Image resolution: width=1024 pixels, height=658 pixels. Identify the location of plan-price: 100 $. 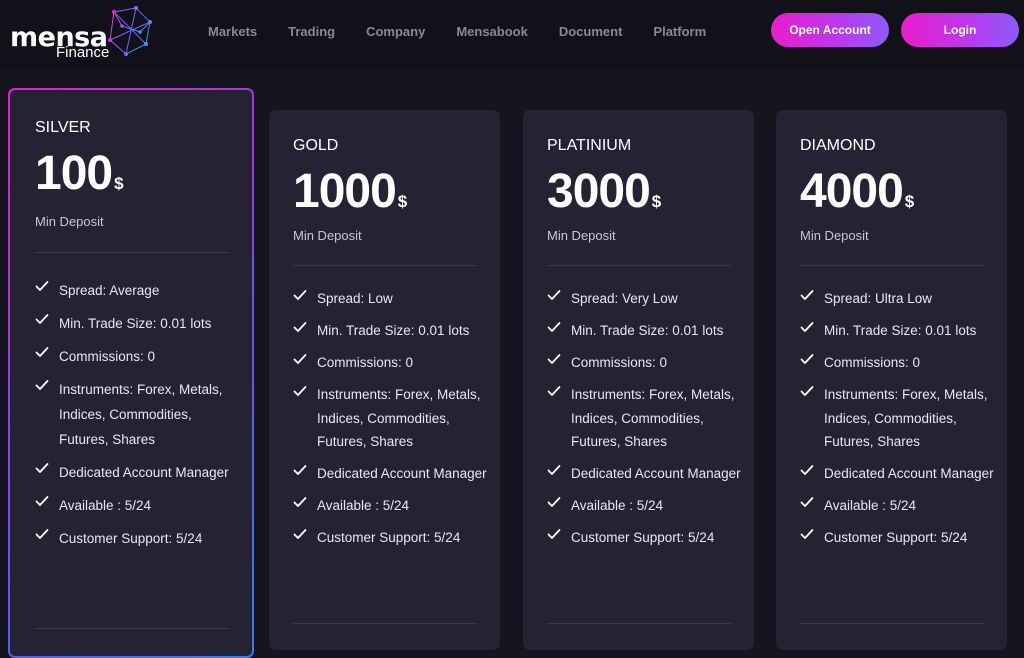
(79, 173).